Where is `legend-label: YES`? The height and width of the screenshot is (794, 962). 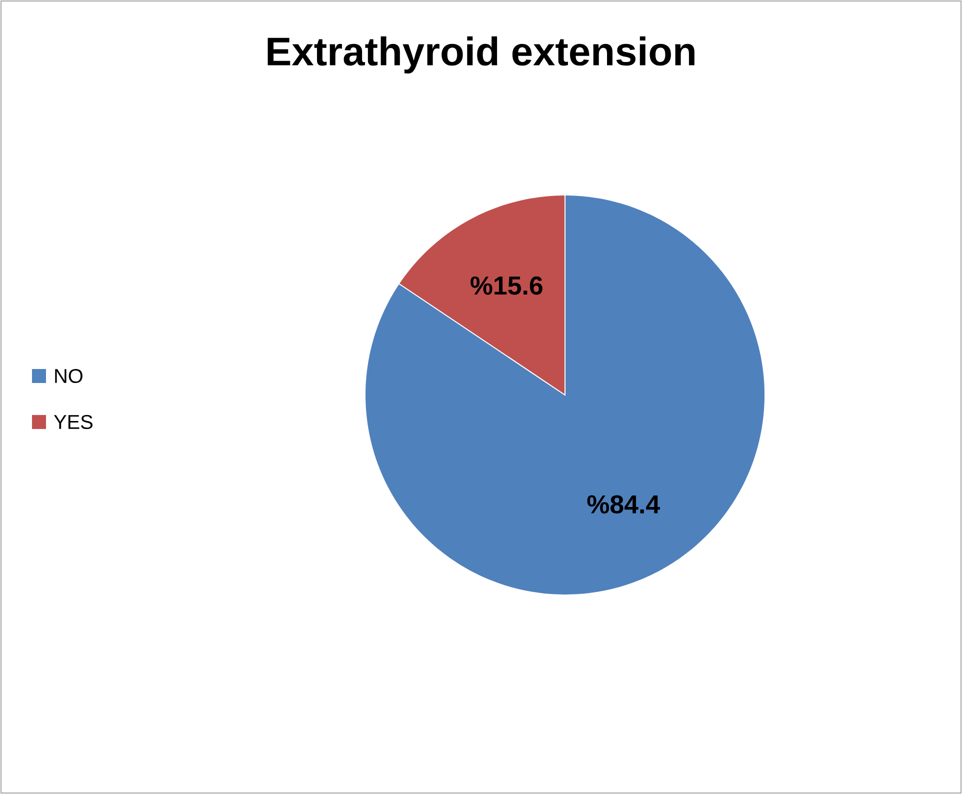
legend-label: YES is located at coordinates (73, 422).